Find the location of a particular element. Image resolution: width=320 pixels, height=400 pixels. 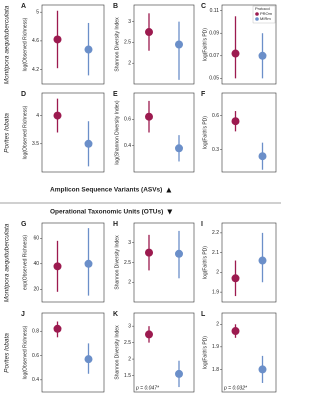

panel-letter: F is located at coordinates (203, 94).